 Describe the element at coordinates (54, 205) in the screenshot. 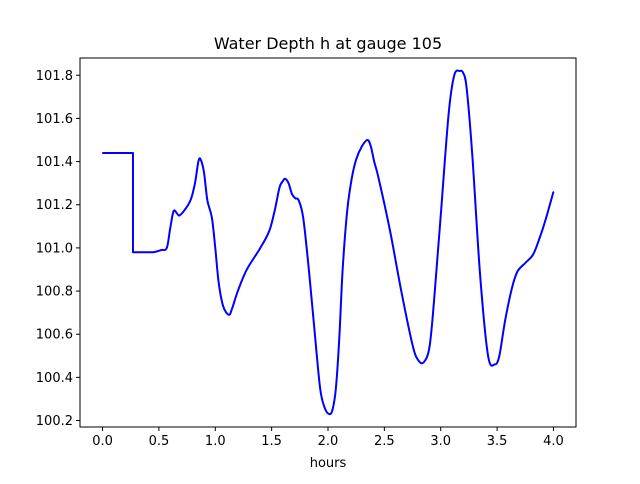

I see `y-tick-label: 101.2` at that location.